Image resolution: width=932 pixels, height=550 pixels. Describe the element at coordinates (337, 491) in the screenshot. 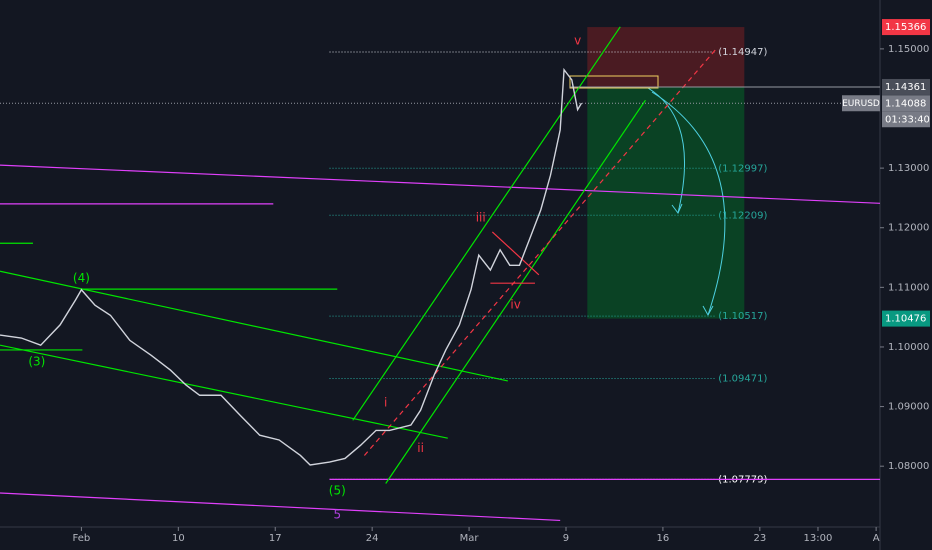

I see `wave-label: (5)` at that location.